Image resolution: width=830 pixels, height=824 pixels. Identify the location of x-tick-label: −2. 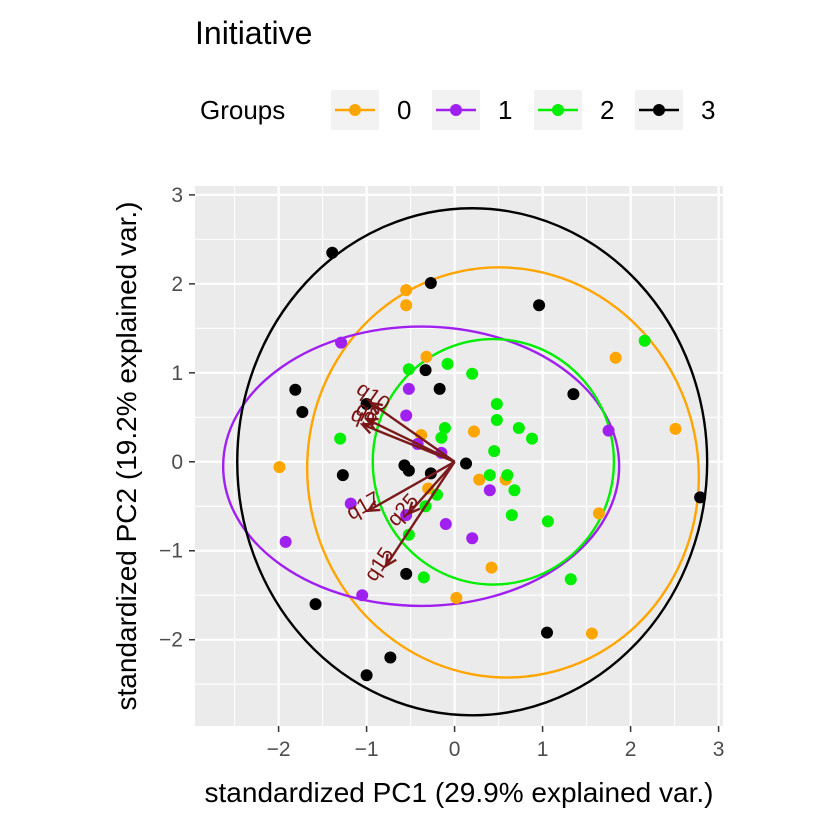
(279, 749).